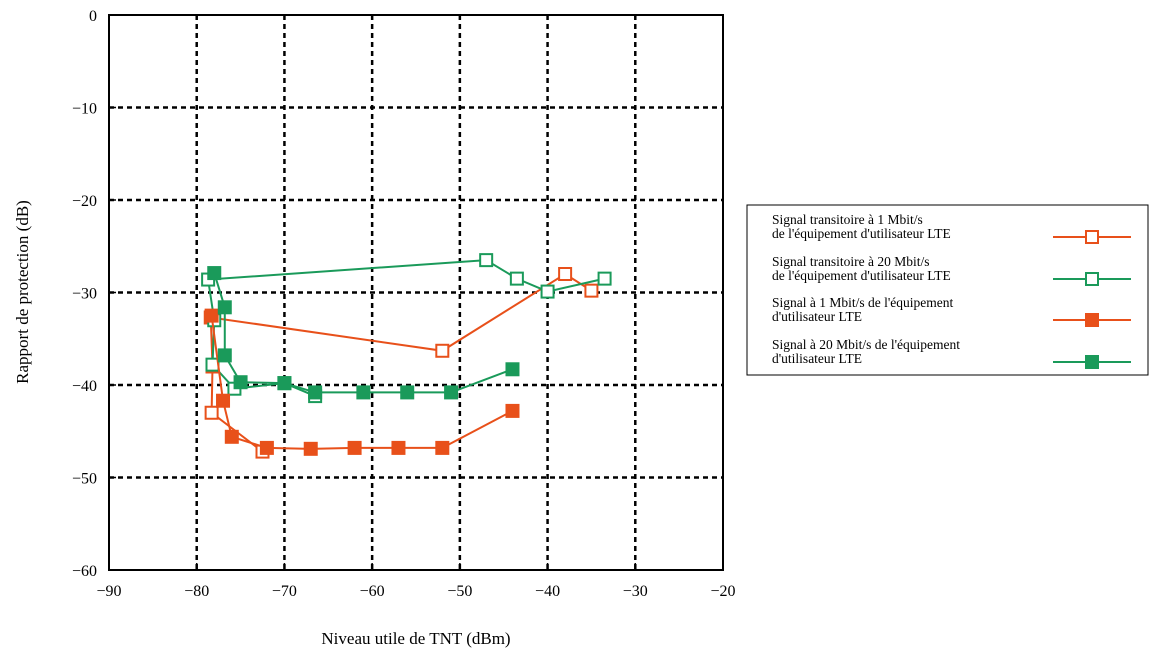 The height and width of the screenshot is (655, 1156). I want to click on y-tick-label: −60, so click(84, 571).